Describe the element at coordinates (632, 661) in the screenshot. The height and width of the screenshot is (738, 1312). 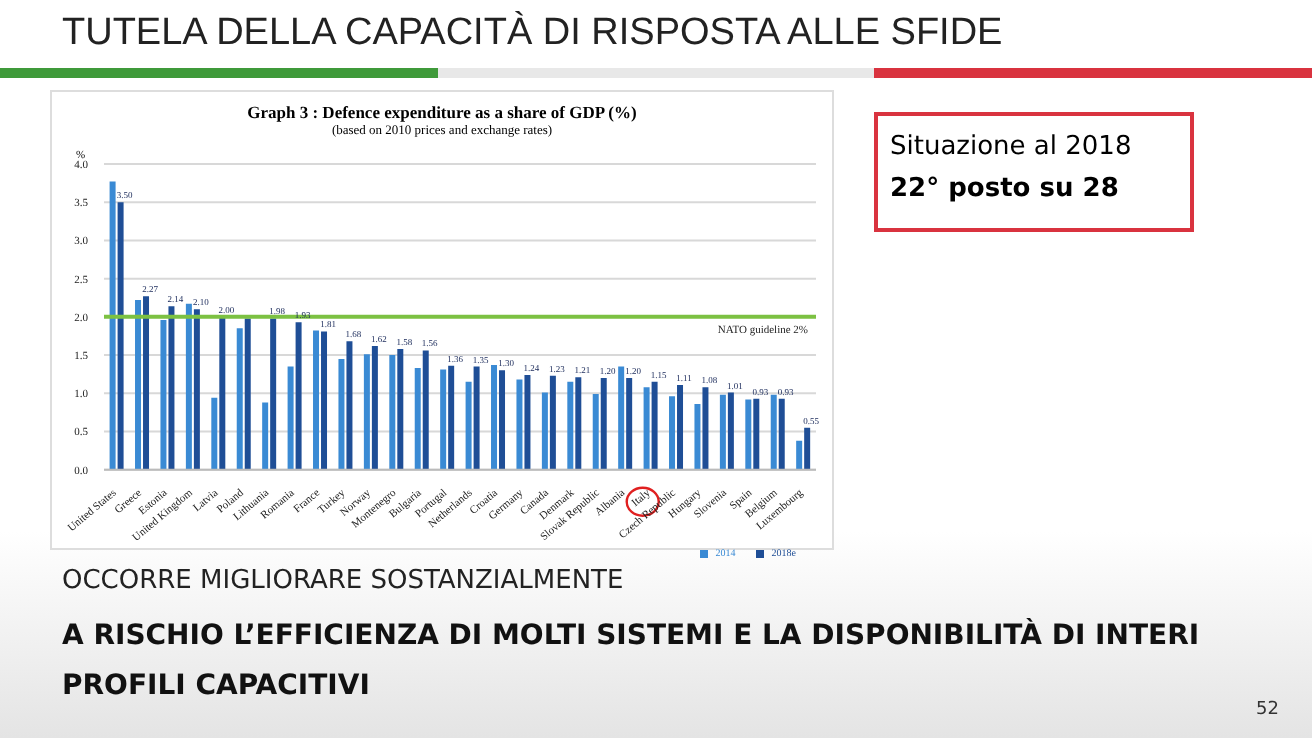
I see `text: A RISCHIO L’EFFICIENZA DI MOLTI SISTEMI E LA DISPONIBILITÀ DI INTERI PROFILI CAPACITIVI` at that location.